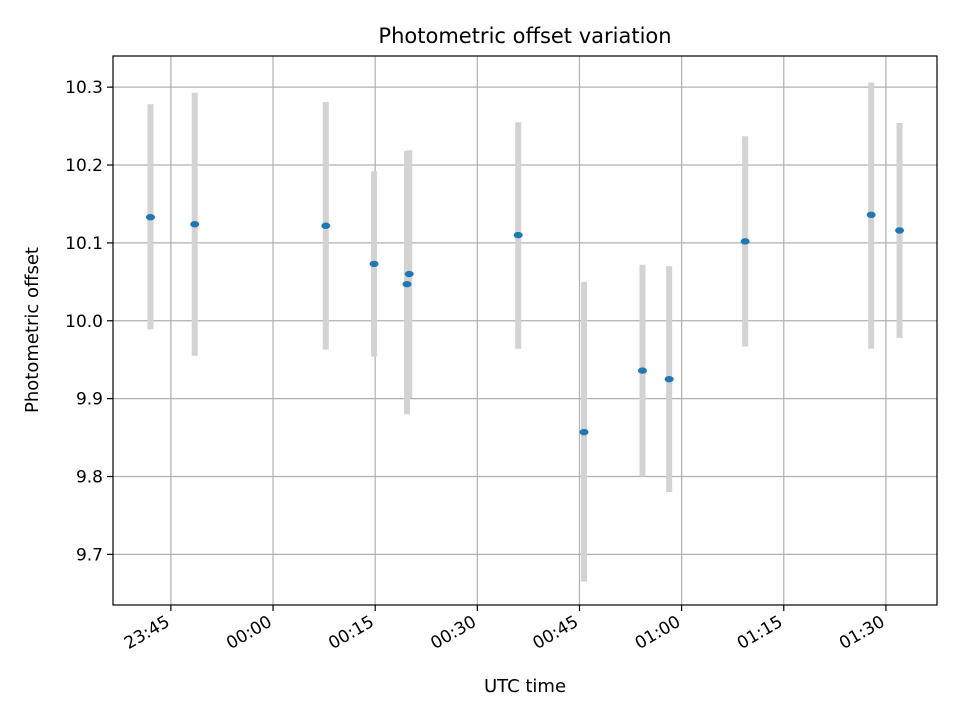 The height and width of the screenshot is (720, 960). What do you see at coordinates (89, 400) in the screenshot?
I see `y-tick-label: 9.9` at bounding box center [89, 400].